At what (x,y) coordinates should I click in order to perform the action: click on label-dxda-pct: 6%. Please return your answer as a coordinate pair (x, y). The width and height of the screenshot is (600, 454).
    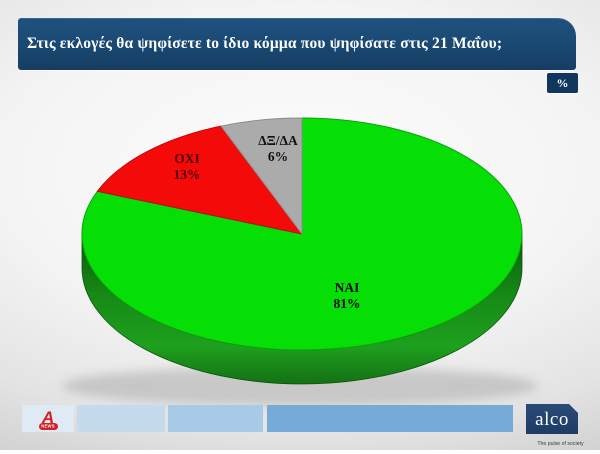
    Looking at the image, I should click on (278, 156).